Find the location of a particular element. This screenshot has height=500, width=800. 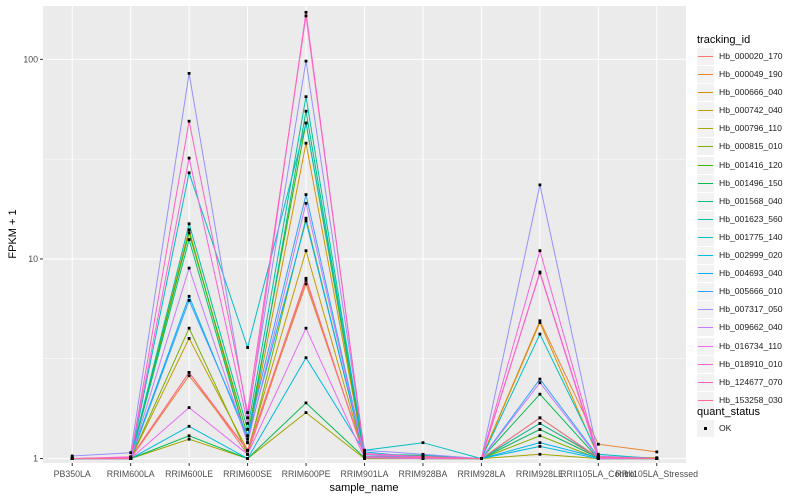

legend-item: Hb_000796_110 is located at coordinates (747, 129).